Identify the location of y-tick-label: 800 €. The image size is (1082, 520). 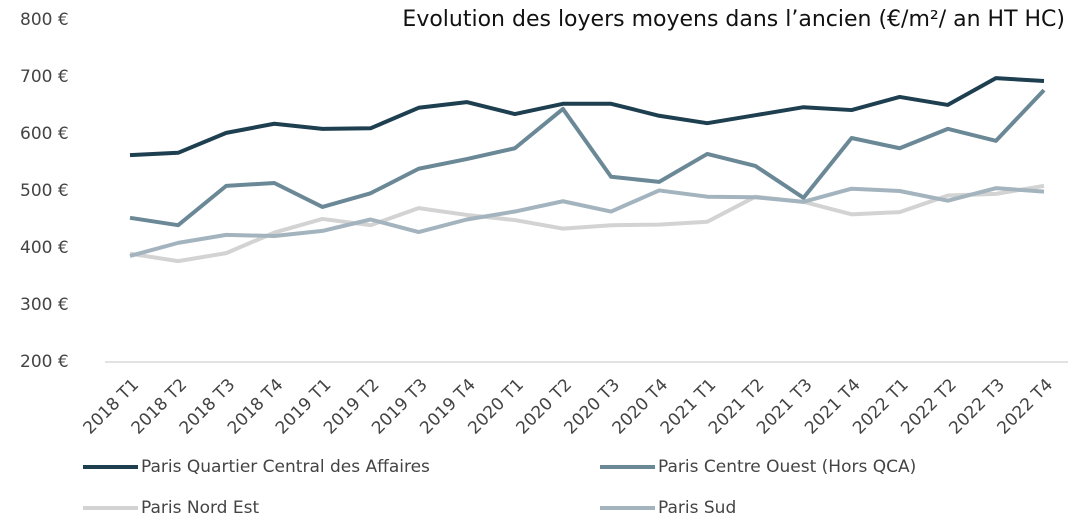
(44, 20).